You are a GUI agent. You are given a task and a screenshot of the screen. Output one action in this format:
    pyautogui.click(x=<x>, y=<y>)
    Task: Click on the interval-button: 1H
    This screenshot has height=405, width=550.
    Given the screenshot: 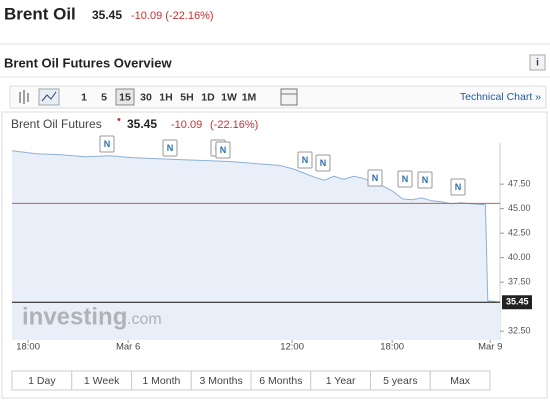 What is the action you would take?
    pyautogui.click(x=165, y=97)
    